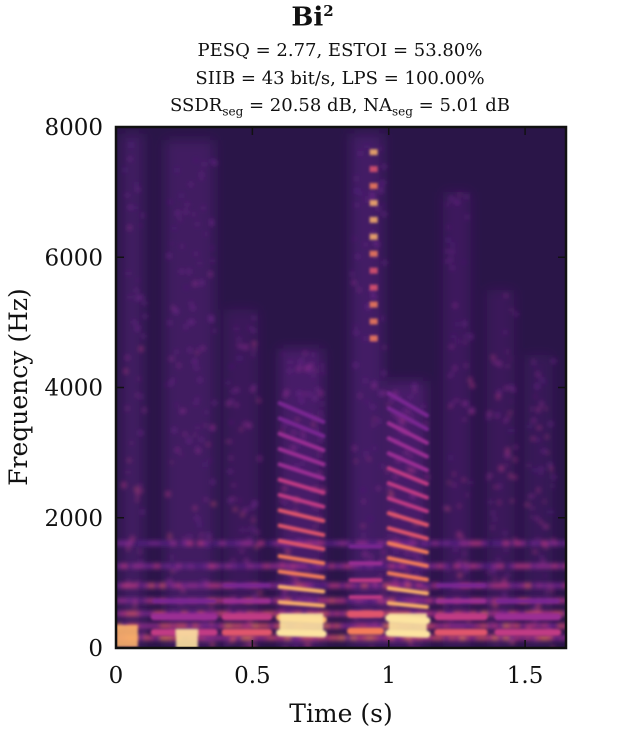  I want to click on energy-column, so click(190, 394).